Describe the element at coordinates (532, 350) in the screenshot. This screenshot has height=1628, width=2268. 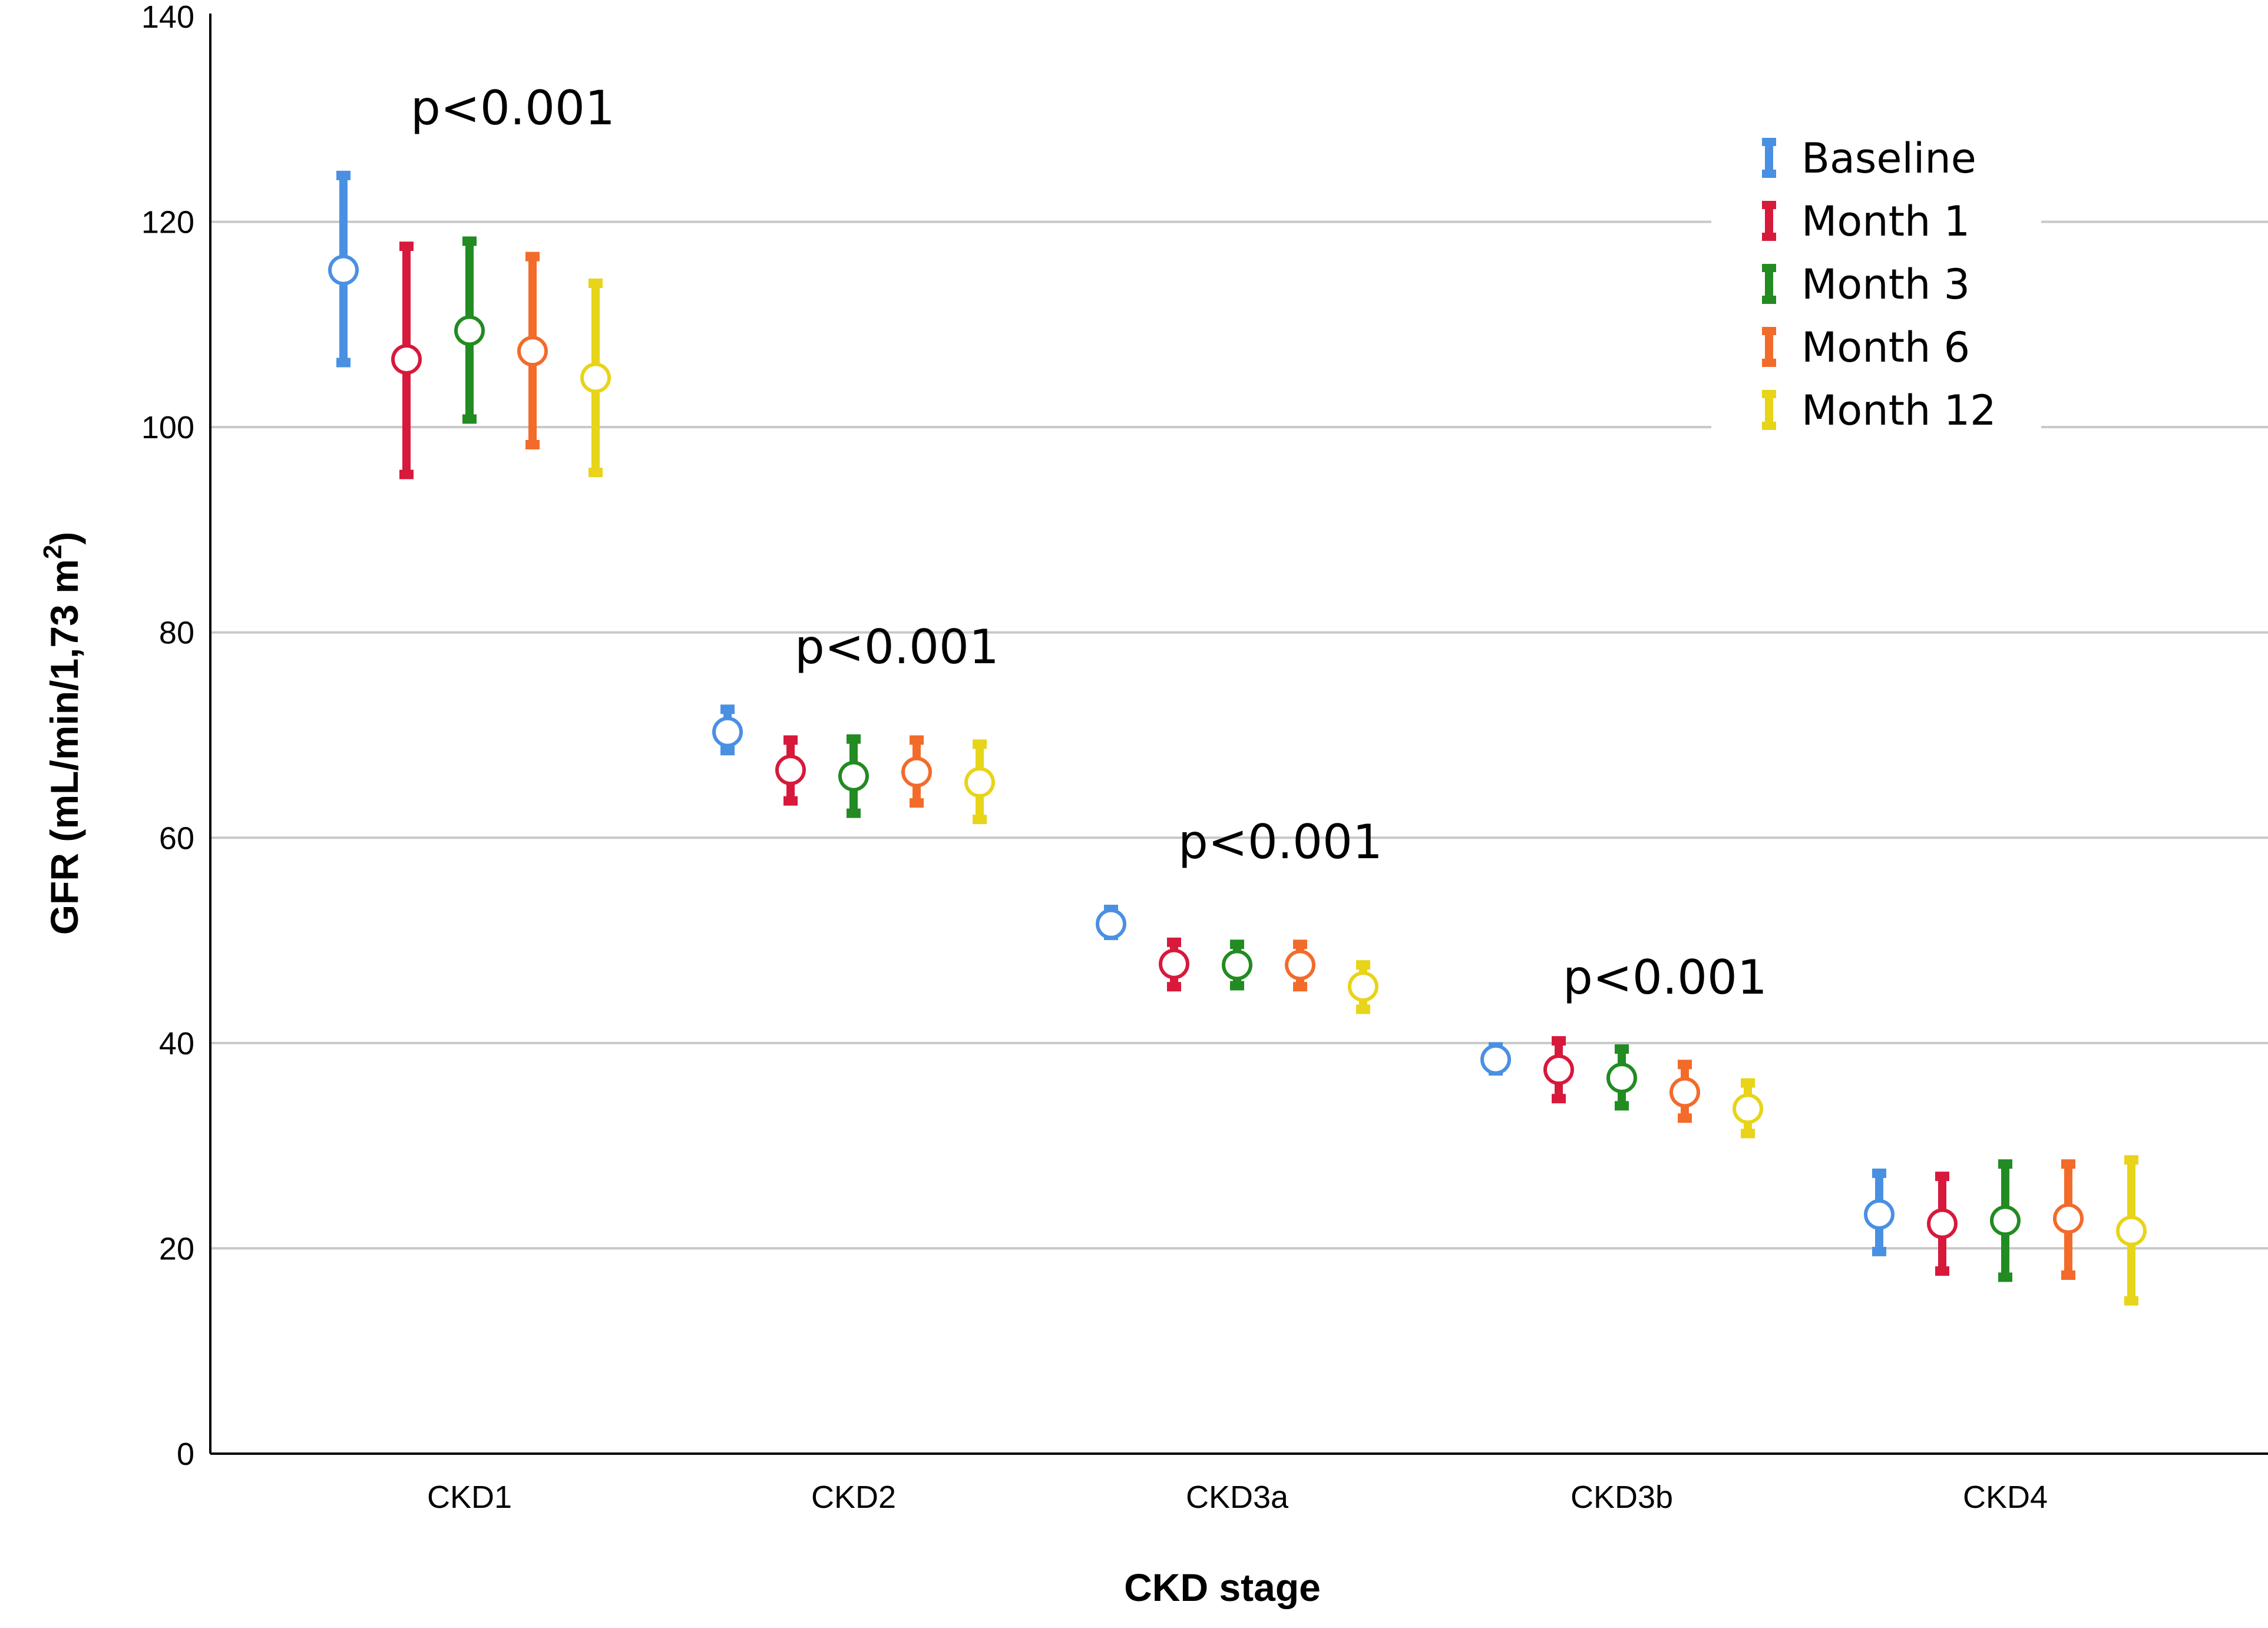
I see `errorbar-month-6-ckd1` at that location.